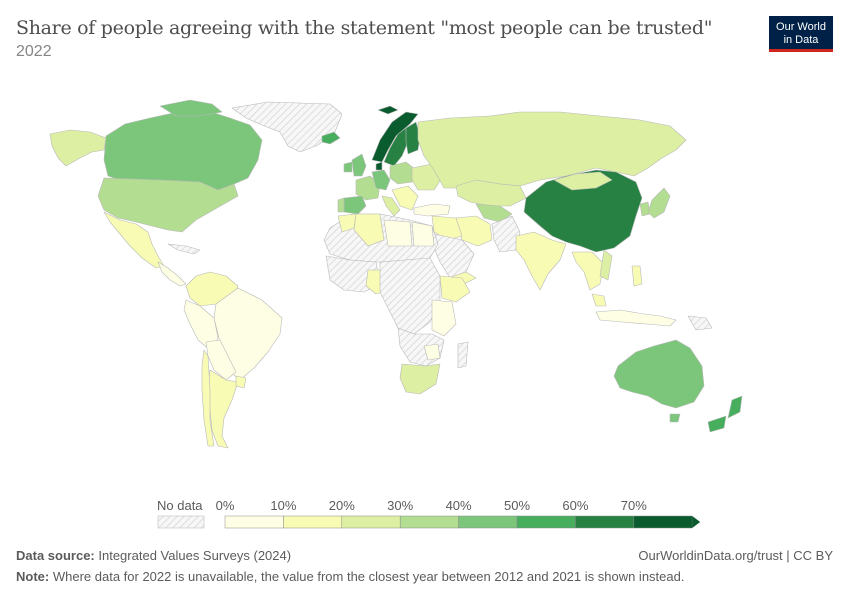 The height and width of the screenshot is (600, 850). Describe the element at coordinates (423, 234) in the screenshot. I see `region-egypt` at that location.